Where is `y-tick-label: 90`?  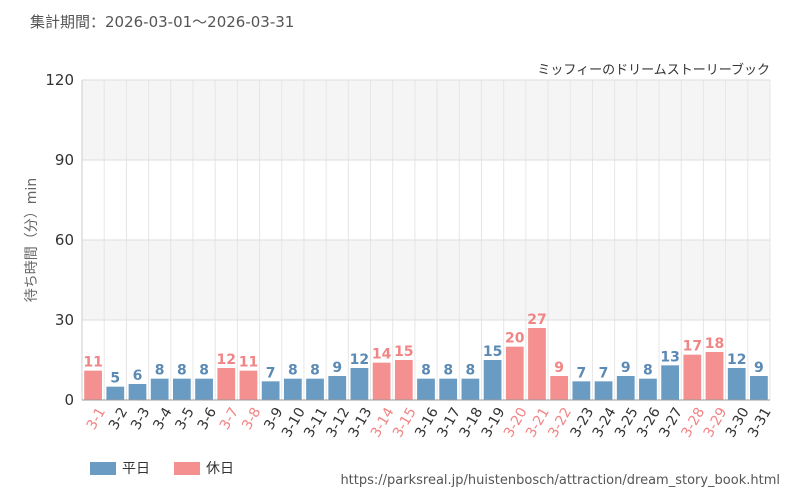 y-tick-label: 90 is located at coordinates (64, 160).